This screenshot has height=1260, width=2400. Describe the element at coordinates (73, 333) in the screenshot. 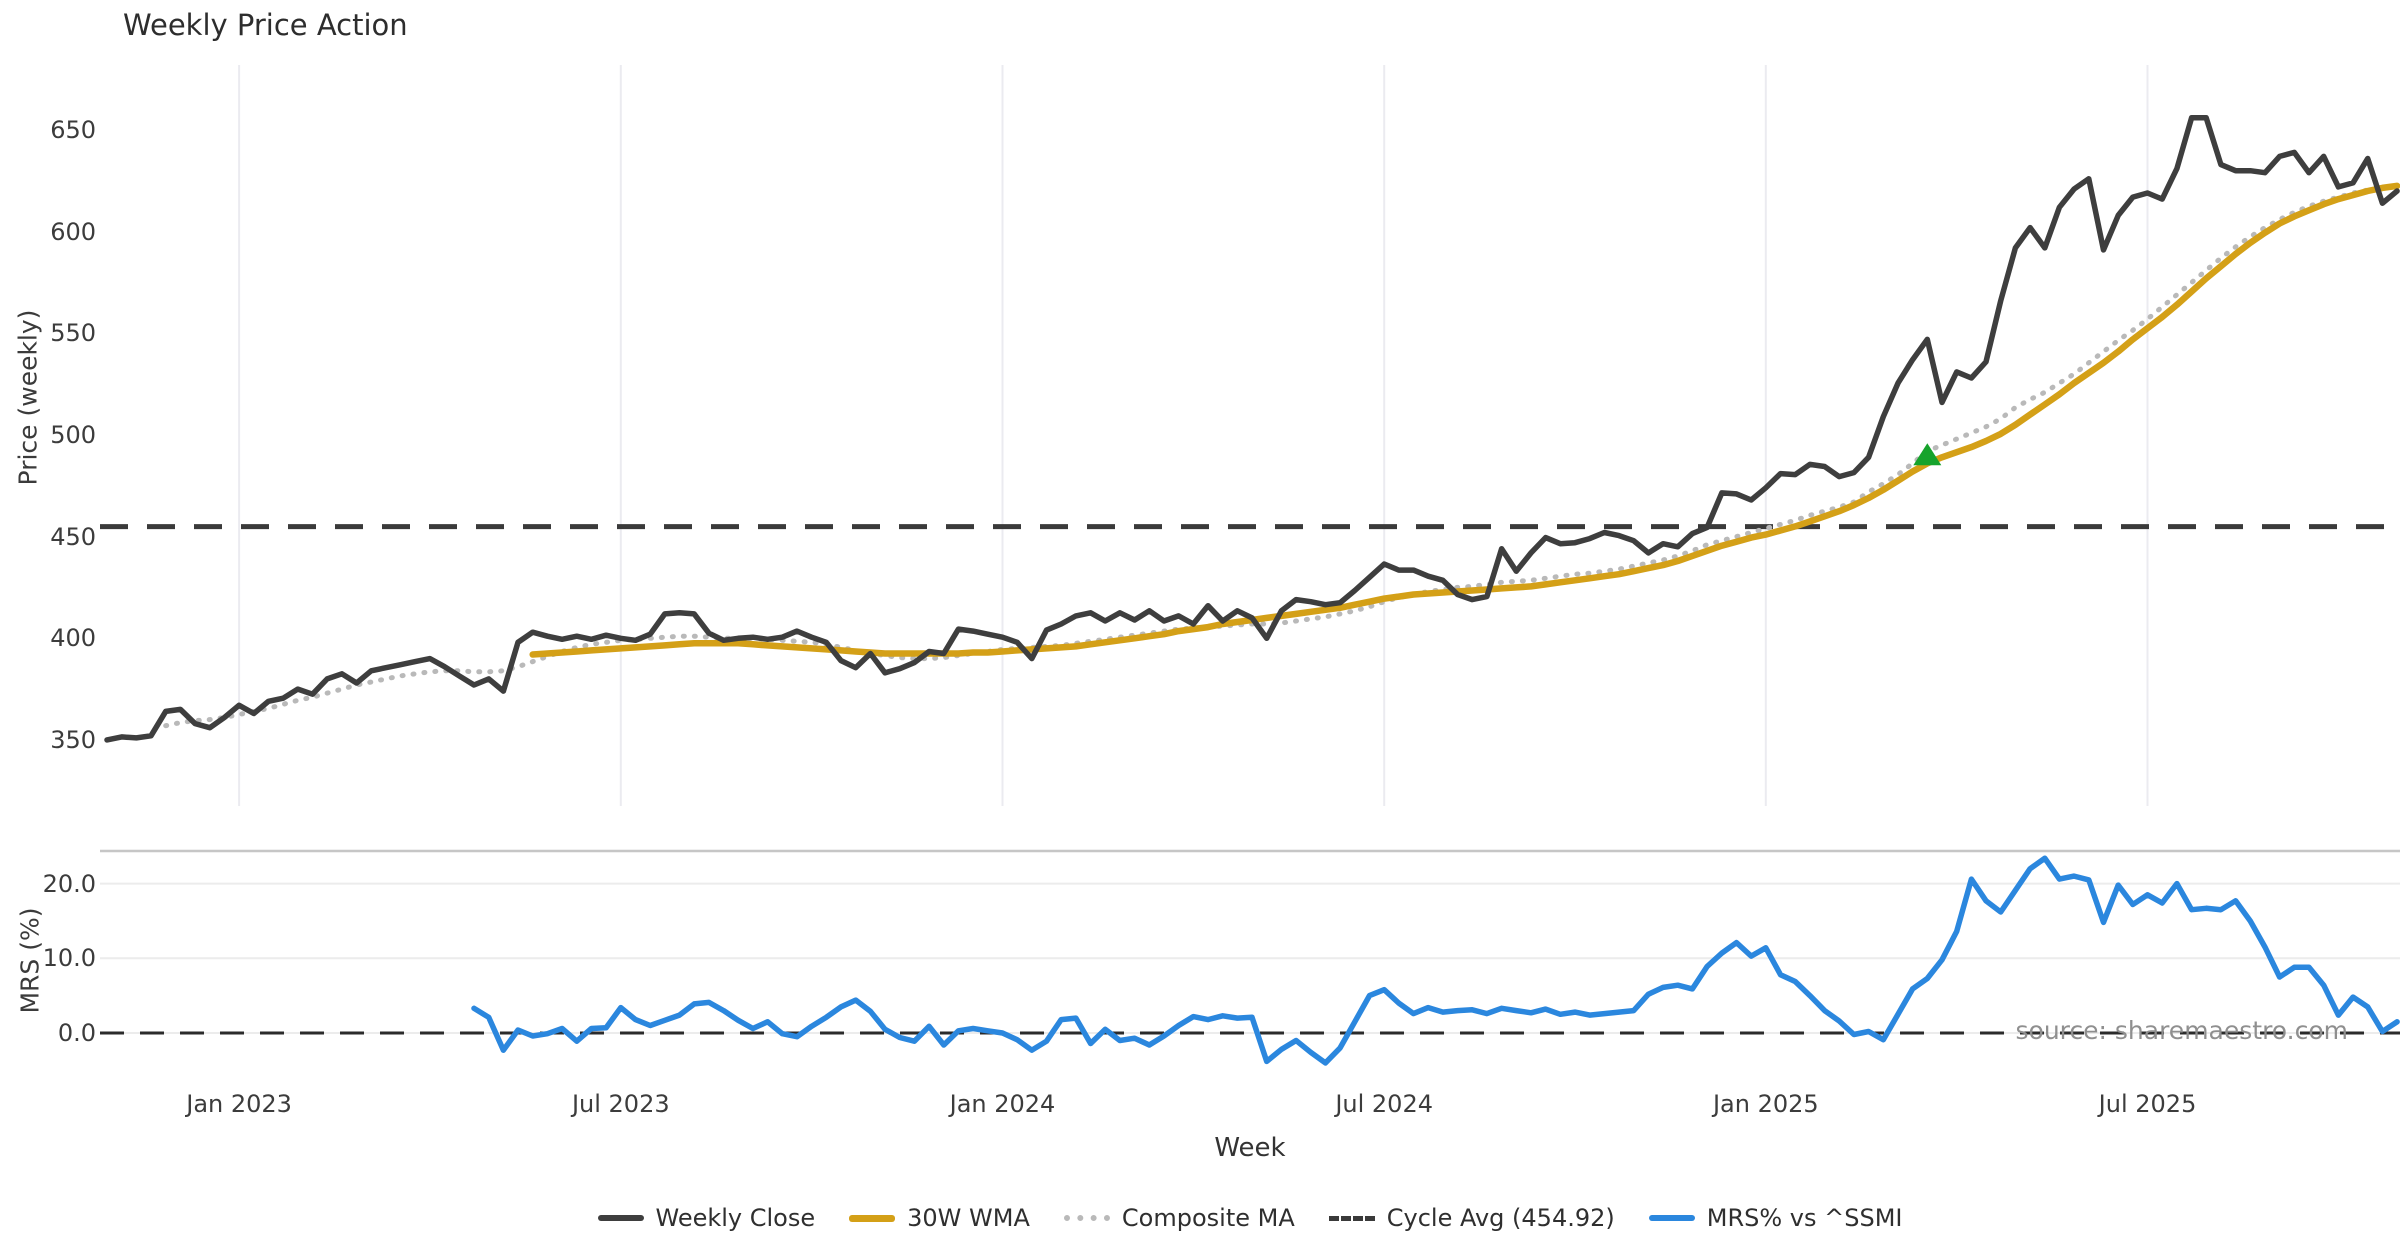

I see `price-ytick-550: 550` at that location.